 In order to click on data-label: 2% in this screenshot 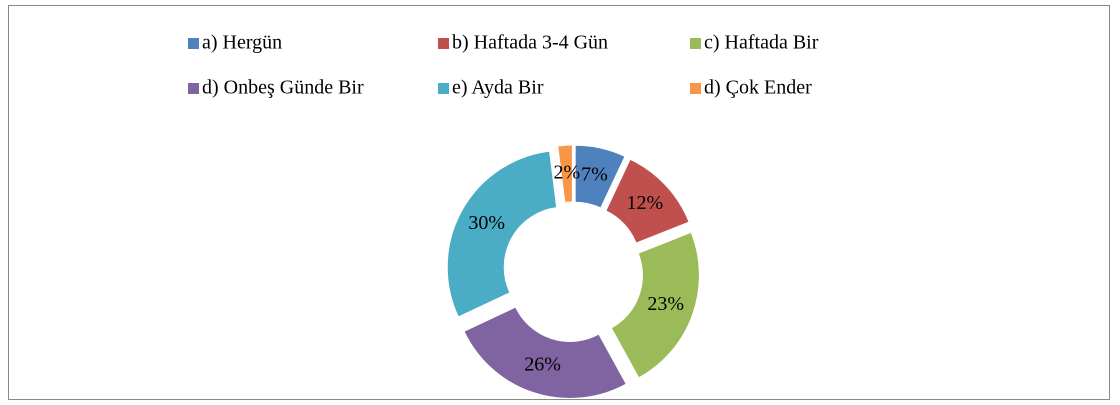, I will do `click(566, 172)`.